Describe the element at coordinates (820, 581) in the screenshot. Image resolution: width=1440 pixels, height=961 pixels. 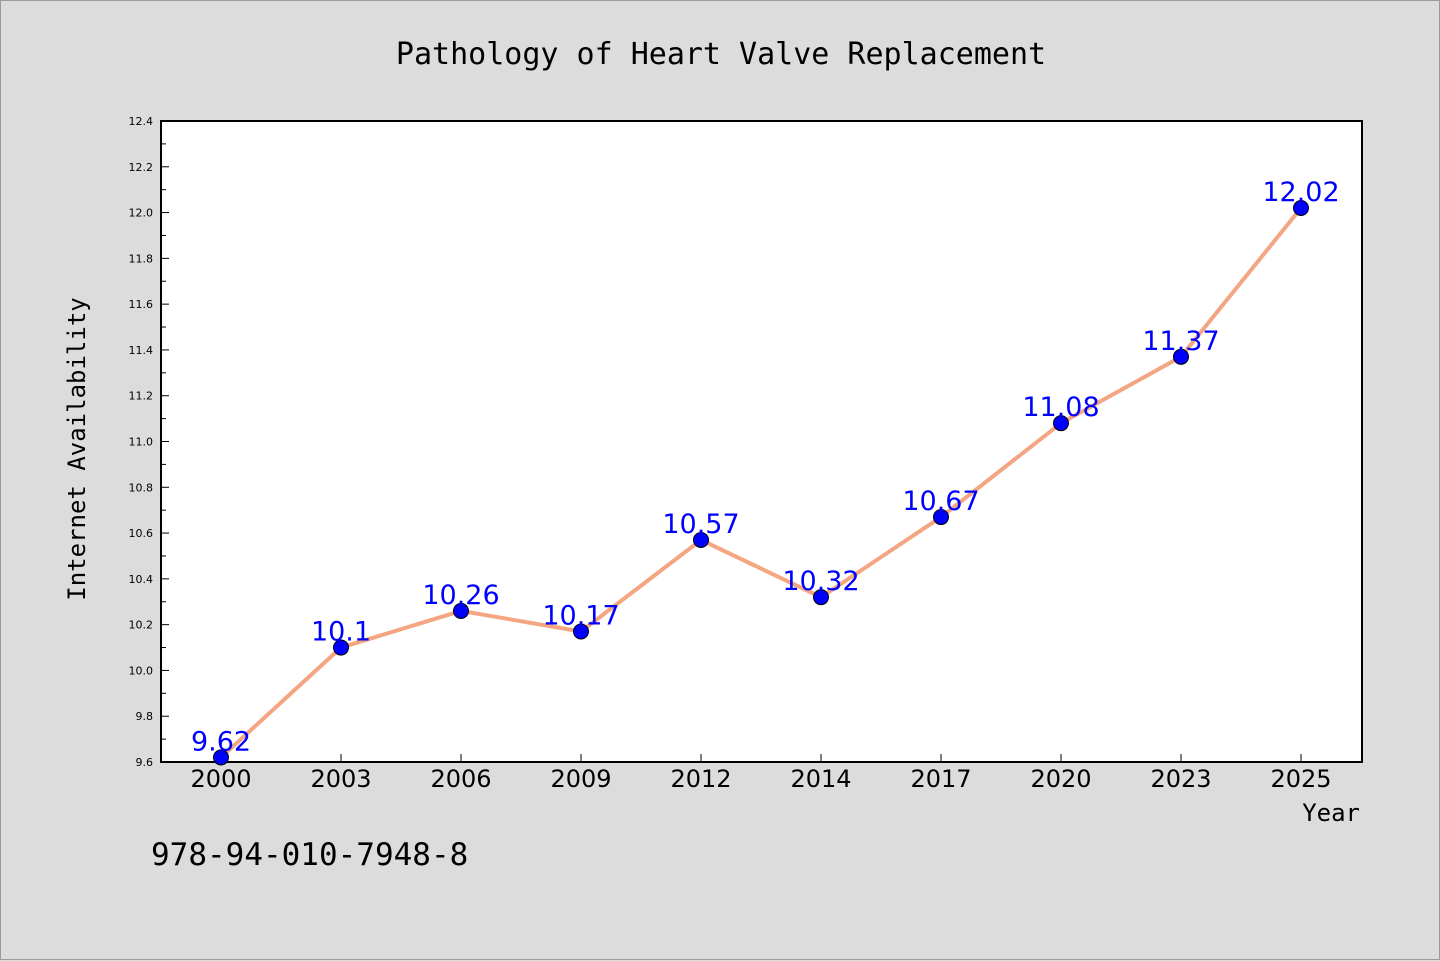
I see `data-label: 10.32` at that location.